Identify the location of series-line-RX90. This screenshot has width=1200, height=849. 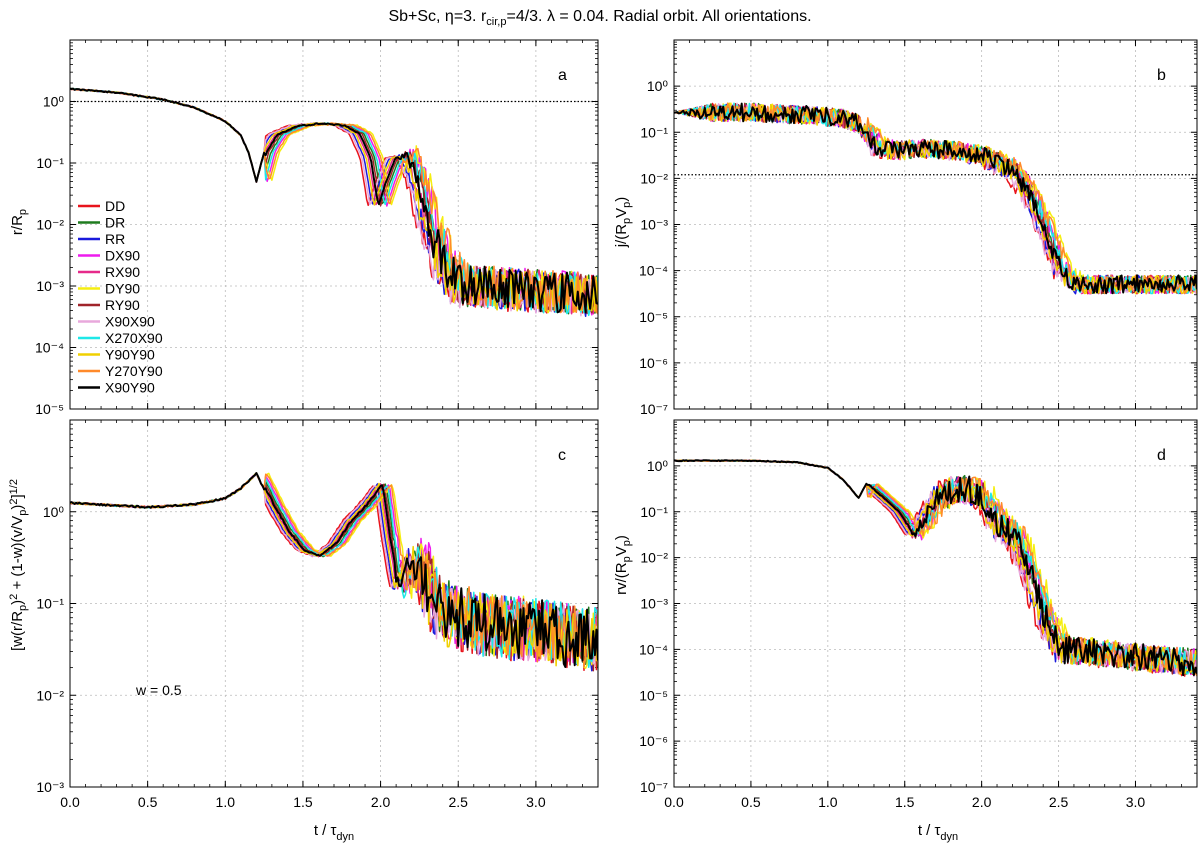
(935, 199).